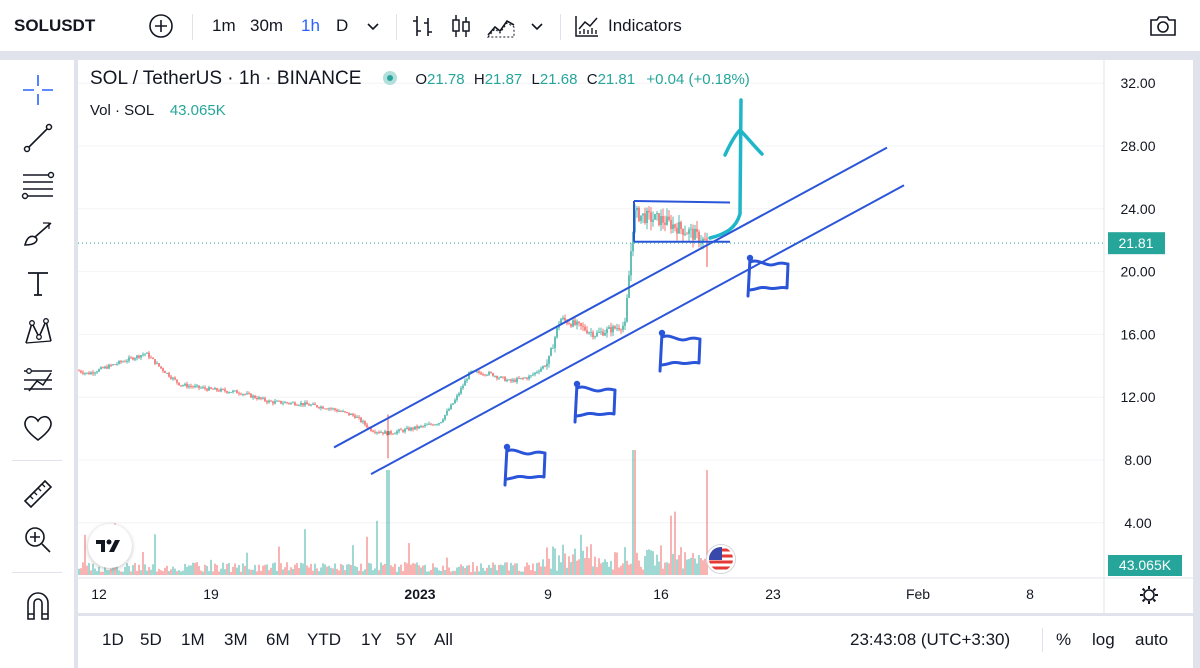 The width and height of the screenshot is (1200, 668). What do you see at coordinates (501, 26) in the screenshot?
I see `area-style-icon` at bounding box center [501, 26].